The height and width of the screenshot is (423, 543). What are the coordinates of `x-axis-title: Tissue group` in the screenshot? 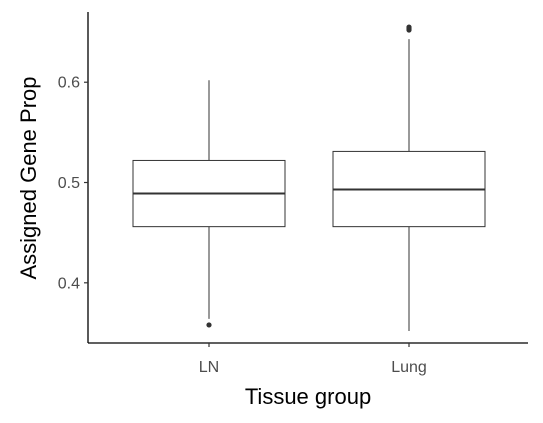 It's located at (308, 396).